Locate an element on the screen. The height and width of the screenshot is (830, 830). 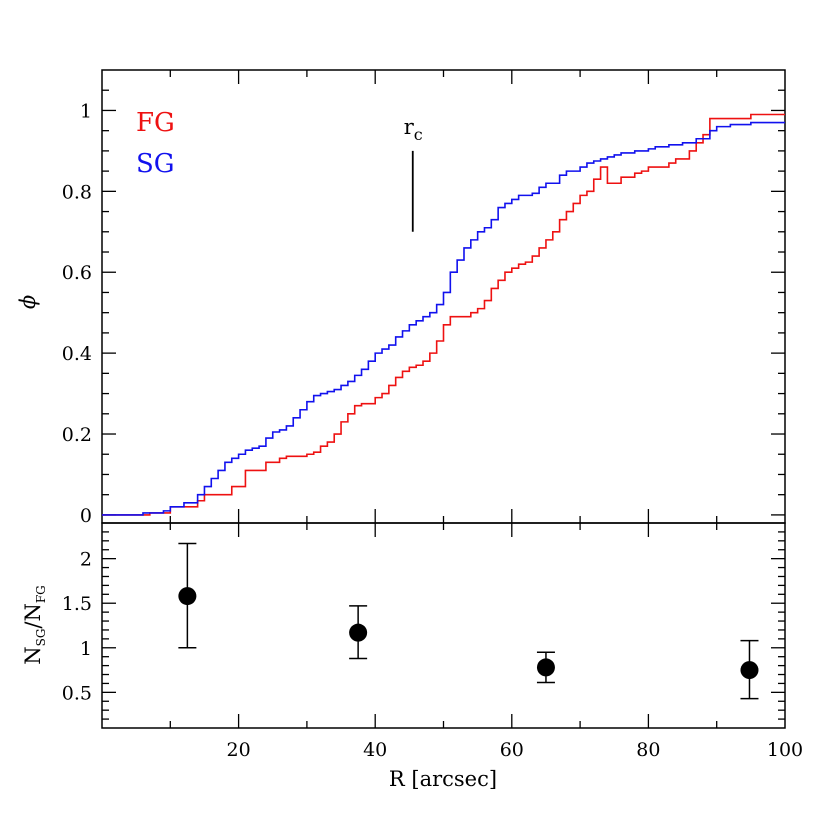
bottom-y-axis-label-sep: /N is located at coordinates (33, 615).